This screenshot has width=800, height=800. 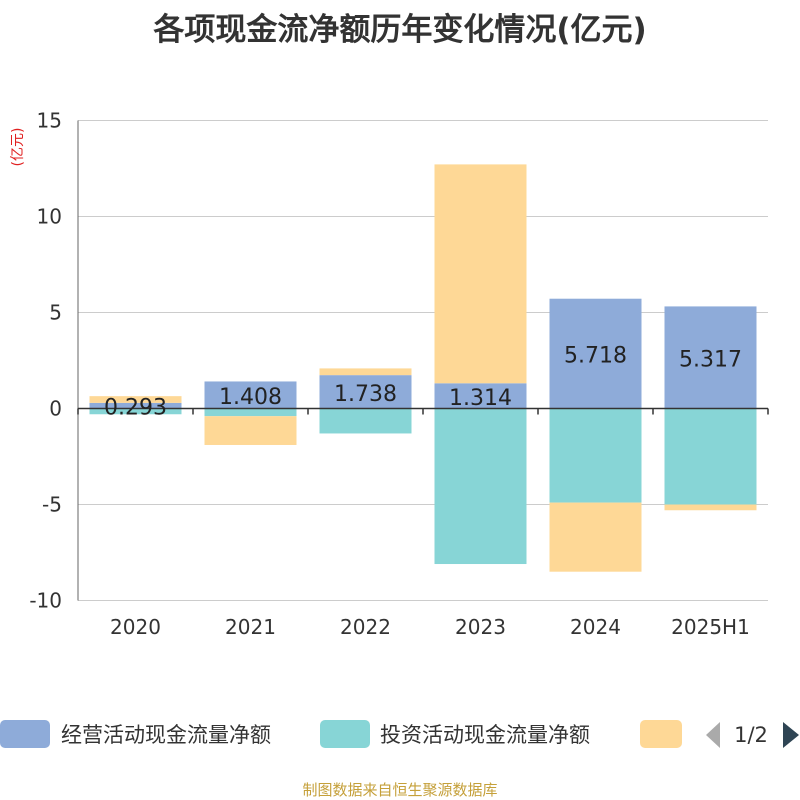 I want to click on data-labels: 0.293 1.408 1.738 1.314 5.718 5.317, so click(x=423, y=382).